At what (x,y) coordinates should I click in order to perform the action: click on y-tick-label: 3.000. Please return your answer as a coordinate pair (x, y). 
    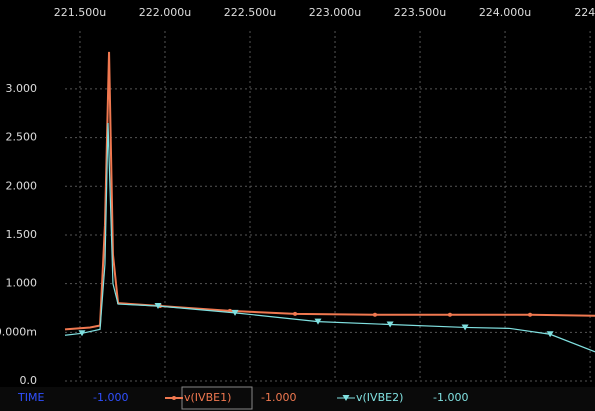
    Looking at the image, I should click on (22, 88).